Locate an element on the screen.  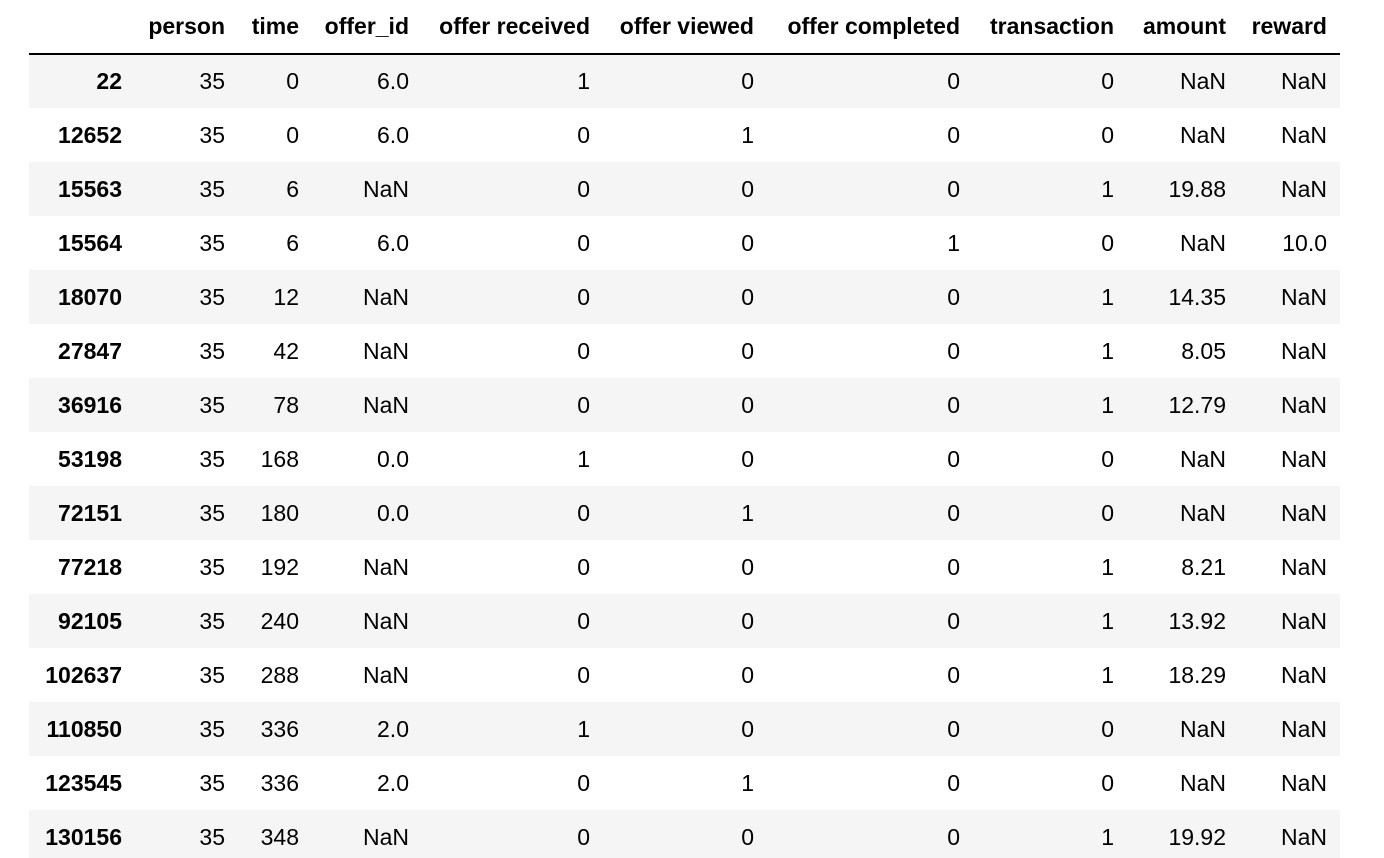
row-index: 102637 is located at coordinates (83, 674).